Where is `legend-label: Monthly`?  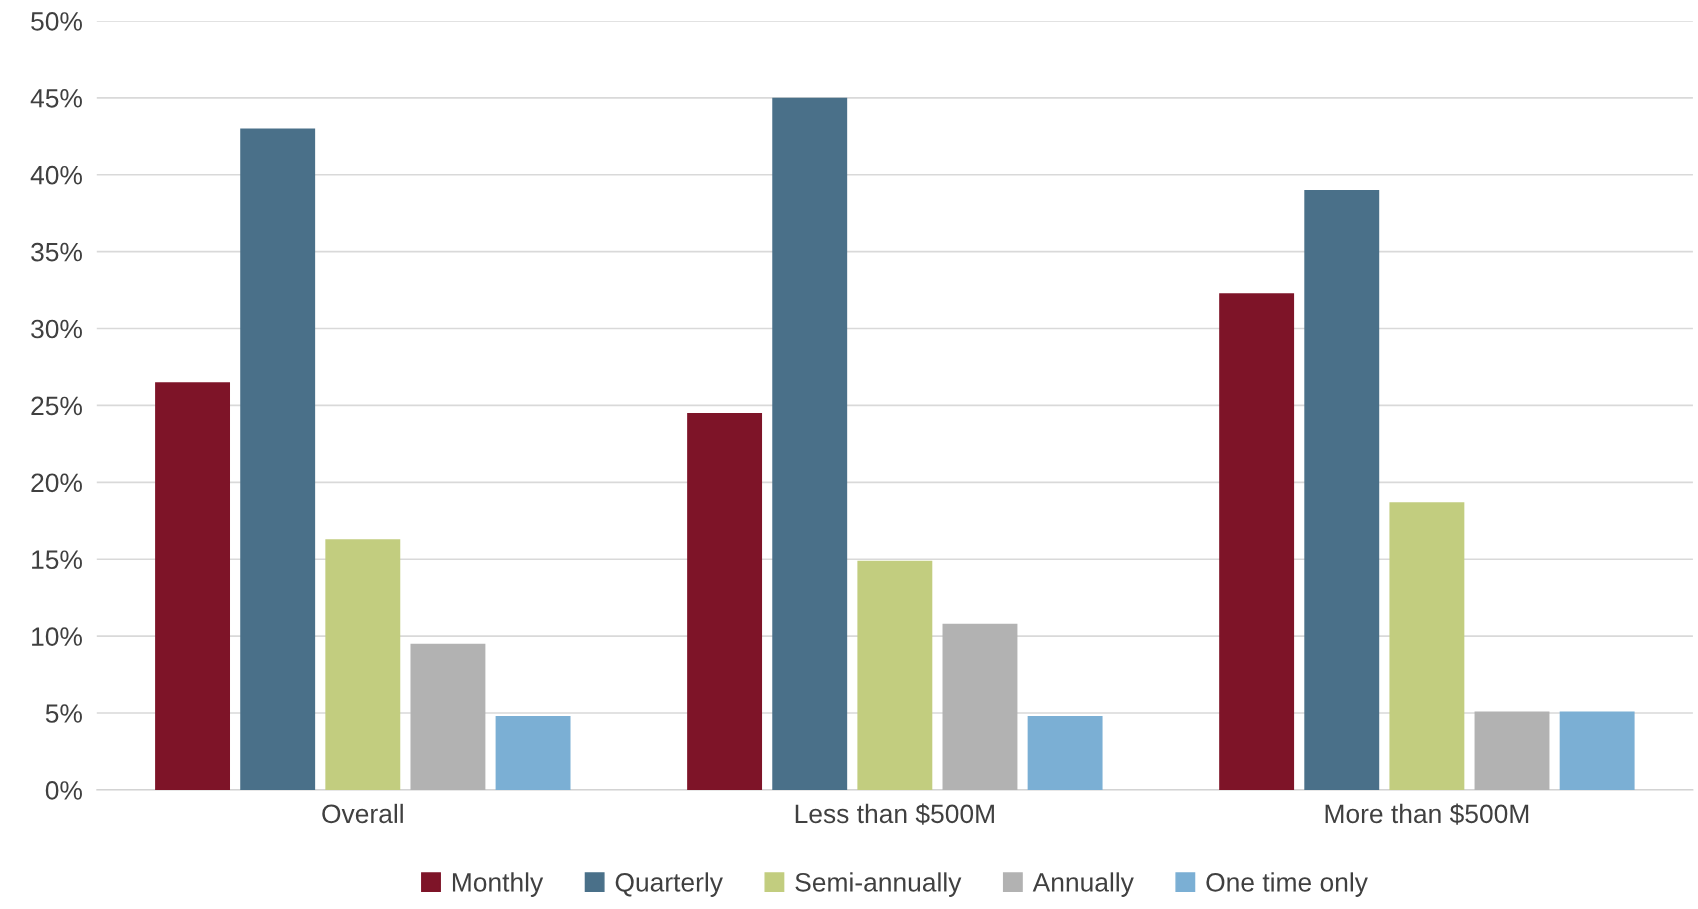 legend-label: Monthly is located at coordinates (498, 884).